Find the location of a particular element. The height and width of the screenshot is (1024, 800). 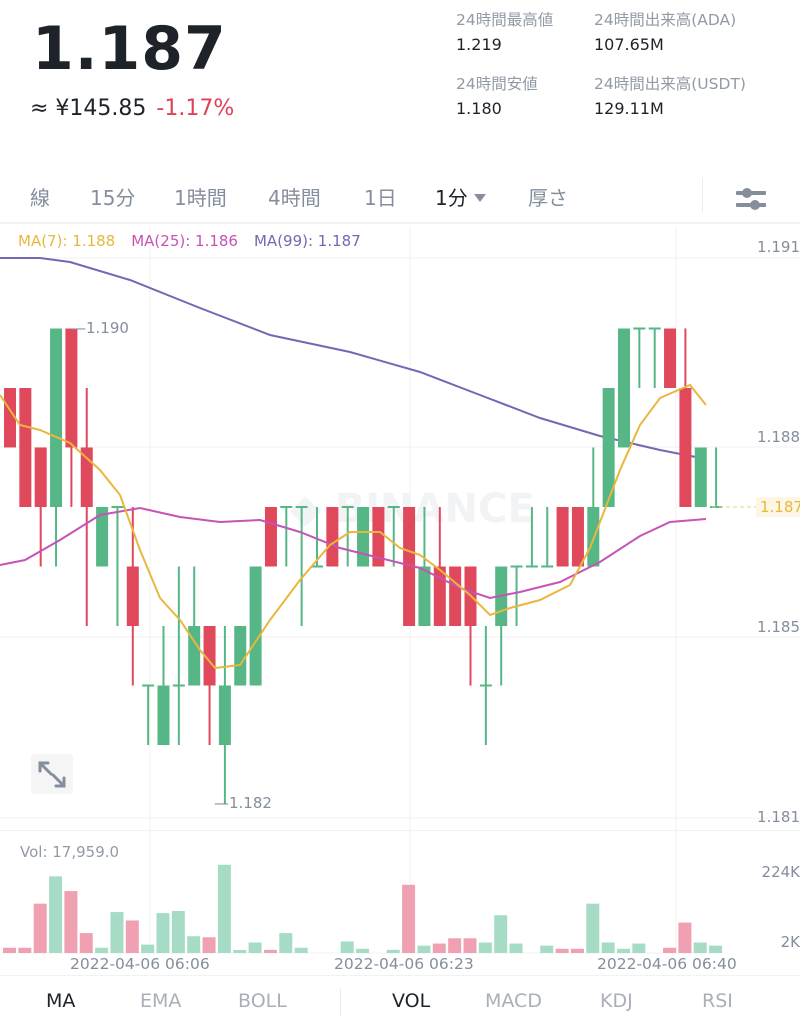

stat-value: 107.65M is located at coordinates (629, 44).